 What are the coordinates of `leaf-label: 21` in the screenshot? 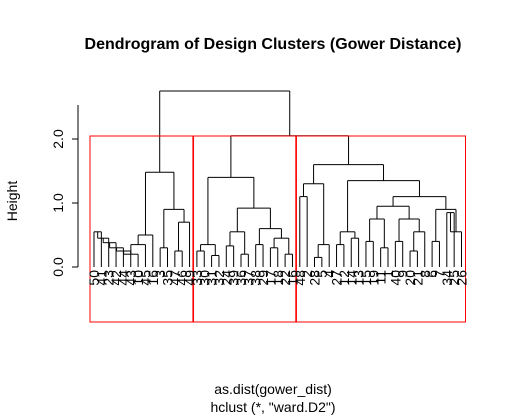 It's located at (417, 278).